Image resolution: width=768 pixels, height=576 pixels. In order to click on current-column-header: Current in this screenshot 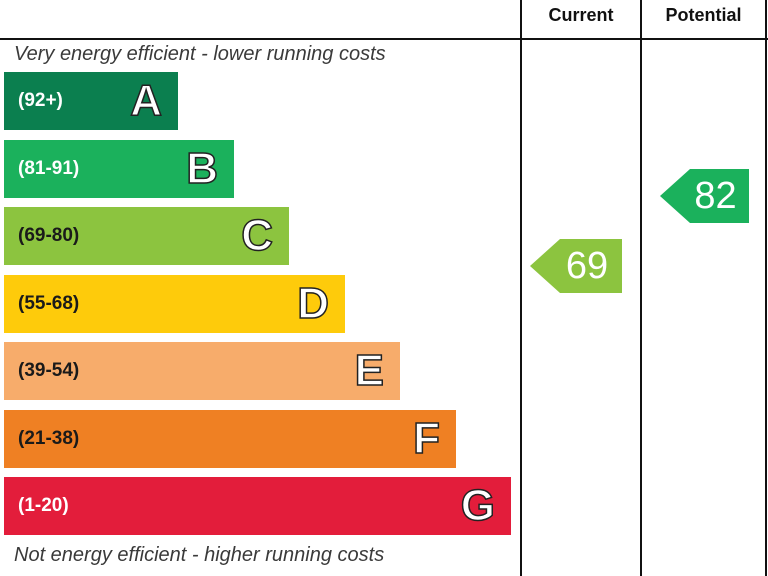, I will do `click(581, 15)`.